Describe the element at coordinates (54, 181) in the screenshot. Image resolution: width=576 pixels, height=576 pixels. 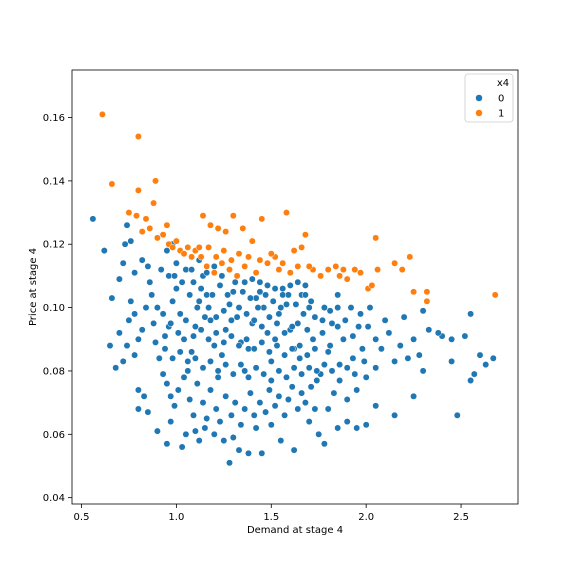
I see `y-tick-label-5: 0.14` at that location.